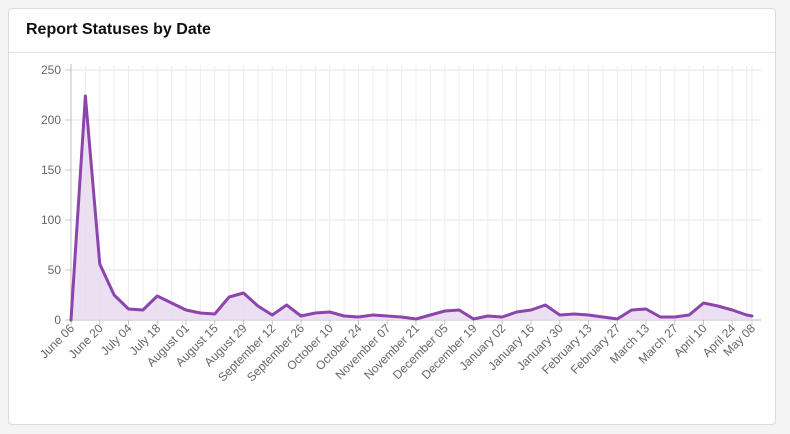 The width and height of the screenshot is (790, 434). What do you see at coordinates (118, 29) in the screenshot?
I see `card-title: Report Statuses by Date` at bounding box center [118, 29].